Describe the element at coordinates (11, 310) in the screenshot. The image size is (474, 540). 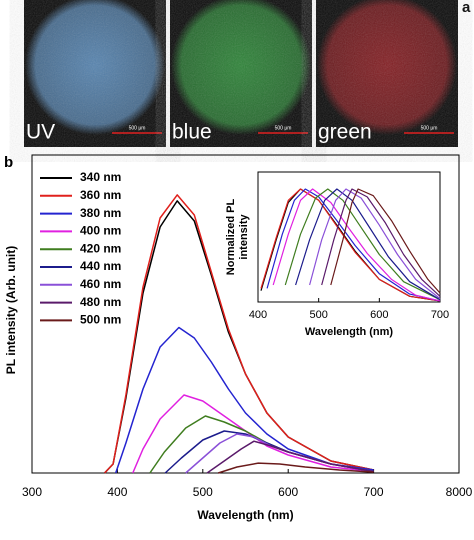
I see `y-axis-label: PL intensity (Arb. unit)` at that location.